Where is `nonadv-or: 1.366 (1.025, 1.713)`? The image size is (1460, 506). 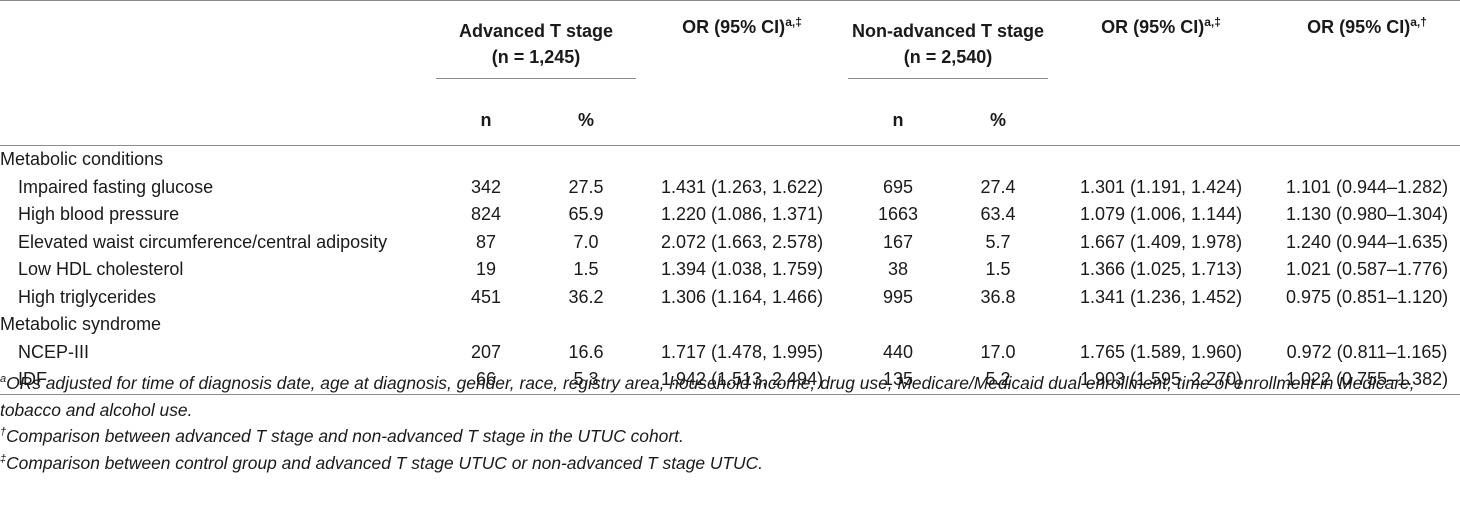 nonadv-or: 1.366 (1.025, 1.713) is located at coordinates (1161, 269).